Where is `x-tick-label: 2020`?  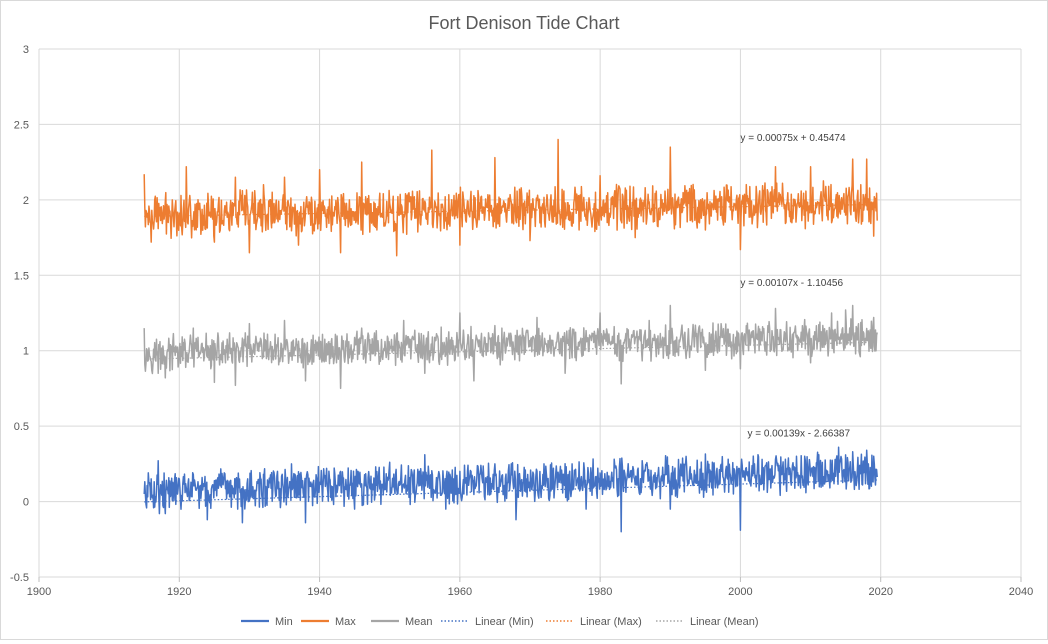
x-tick-label: 2020 is located at coordinates (880, 592).